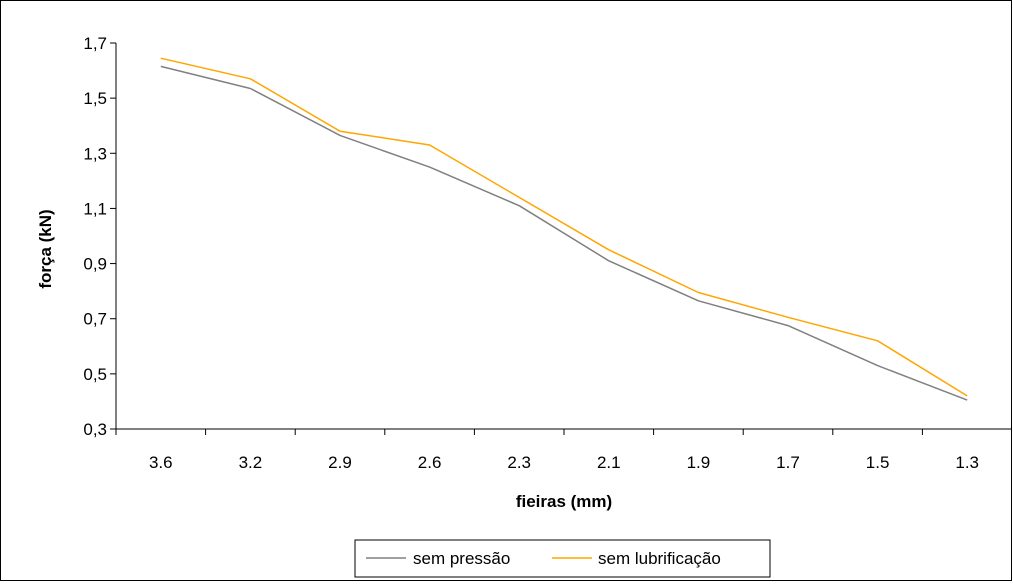 This screenshot has width=1013, height=585. What do you see at coordinates (461, 558) in the screenshot?
I see `legend-label-sem-pressao: sem pressão` at bounding box center [461, 558].